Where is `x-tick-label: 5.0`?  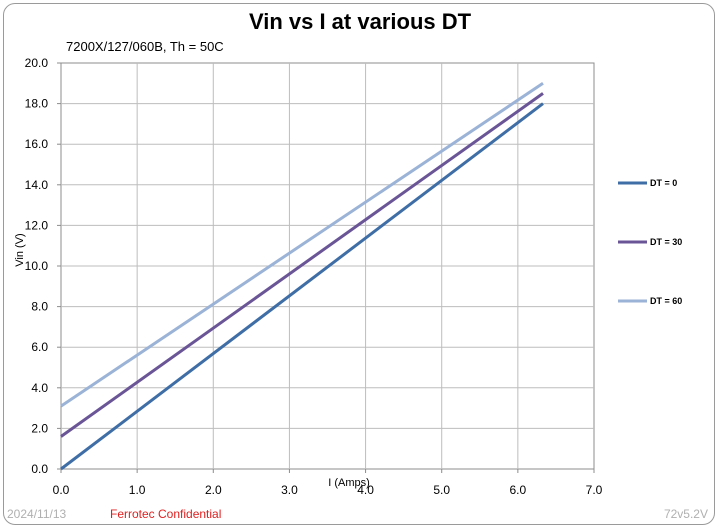 x-tick-label: 5.0 is located at coordinates (441, 490).